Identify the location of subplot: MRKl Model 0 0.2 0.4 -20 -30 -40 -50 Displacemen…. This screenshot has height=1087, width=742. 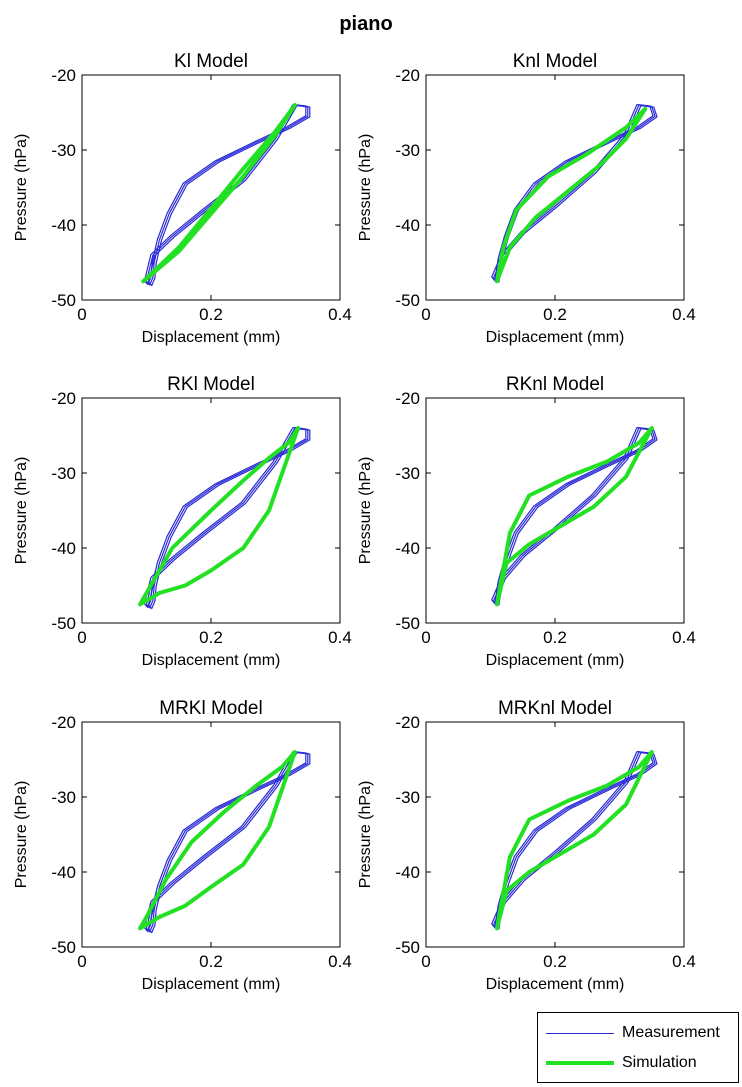
(182, 845).